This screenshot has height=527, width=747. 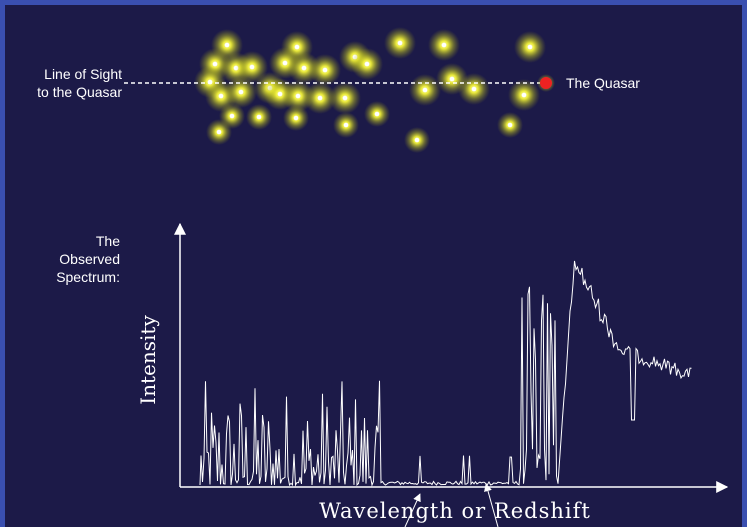 What do you see at coordinates (83, 74) in the screenshot?
I see `line-of-sight-label: Line of Sight` at bounding box center [83, 74].